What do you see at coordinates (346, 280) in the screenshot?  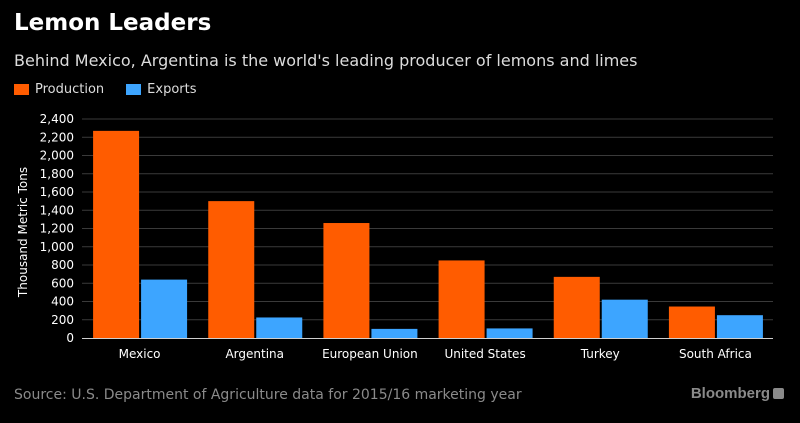 I see `bar-production-european-union` at bounding box center [346, 280].